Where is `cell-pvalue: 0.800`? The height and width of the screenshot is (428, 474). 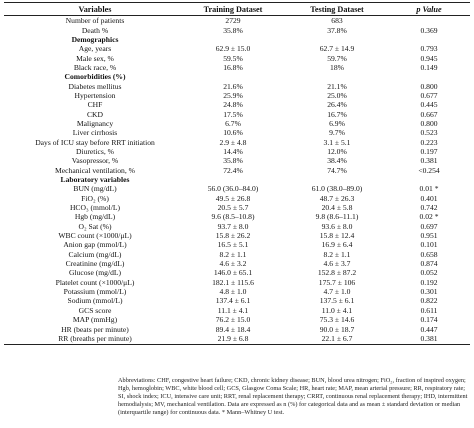
cell-pvalue: 0.800 is located at coordinates (429, 123).